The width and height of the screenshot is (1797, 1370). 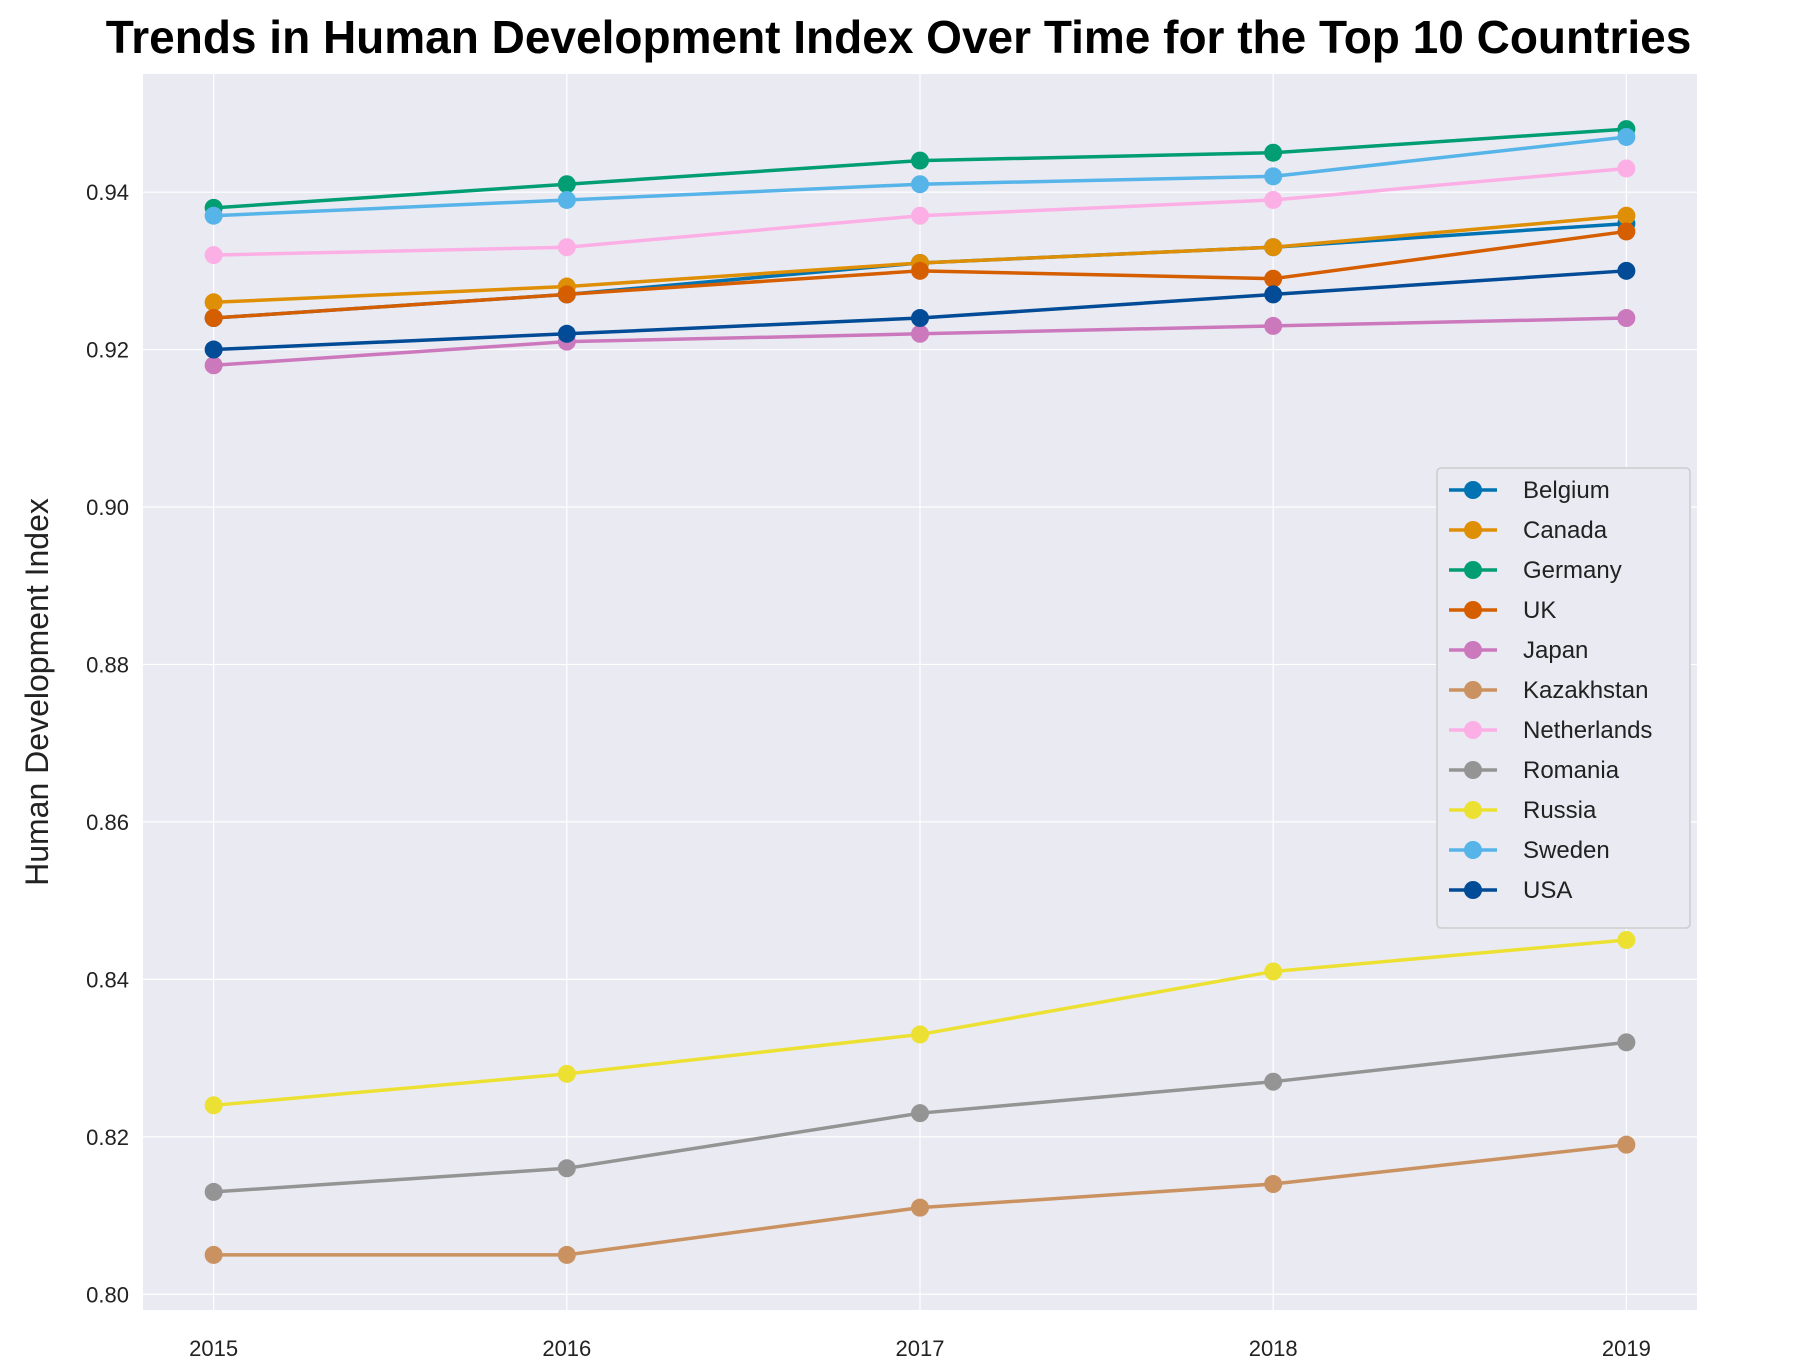 I want to click on legend-item-romania: Romania, so click(x=1534, y=770).